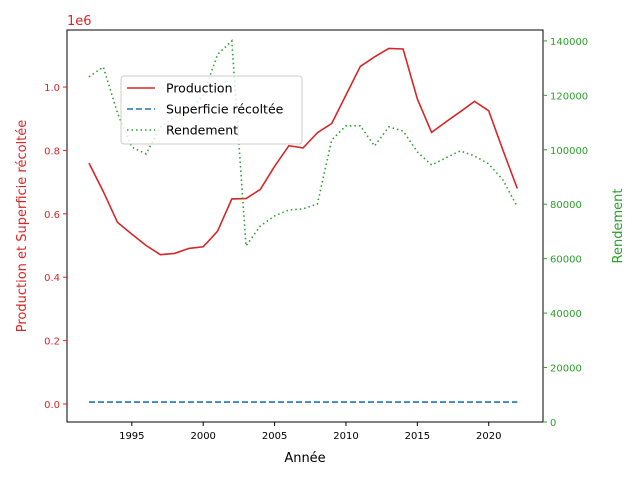 The height and width of the screenshot is (484, 640). Describe the element at coordinates (417, 436) in the screenshot. I see `x-tick-label: 2015` at that location.